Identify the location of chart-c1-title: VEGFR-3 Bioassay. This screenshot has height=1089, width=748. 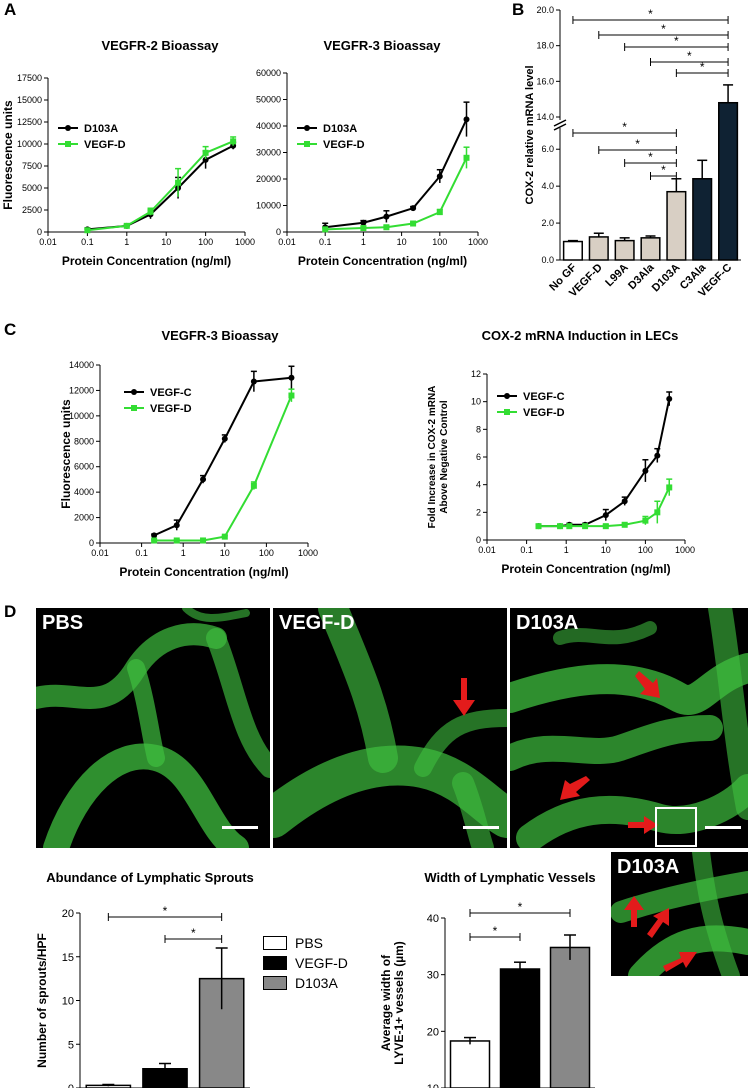
(220, 335).